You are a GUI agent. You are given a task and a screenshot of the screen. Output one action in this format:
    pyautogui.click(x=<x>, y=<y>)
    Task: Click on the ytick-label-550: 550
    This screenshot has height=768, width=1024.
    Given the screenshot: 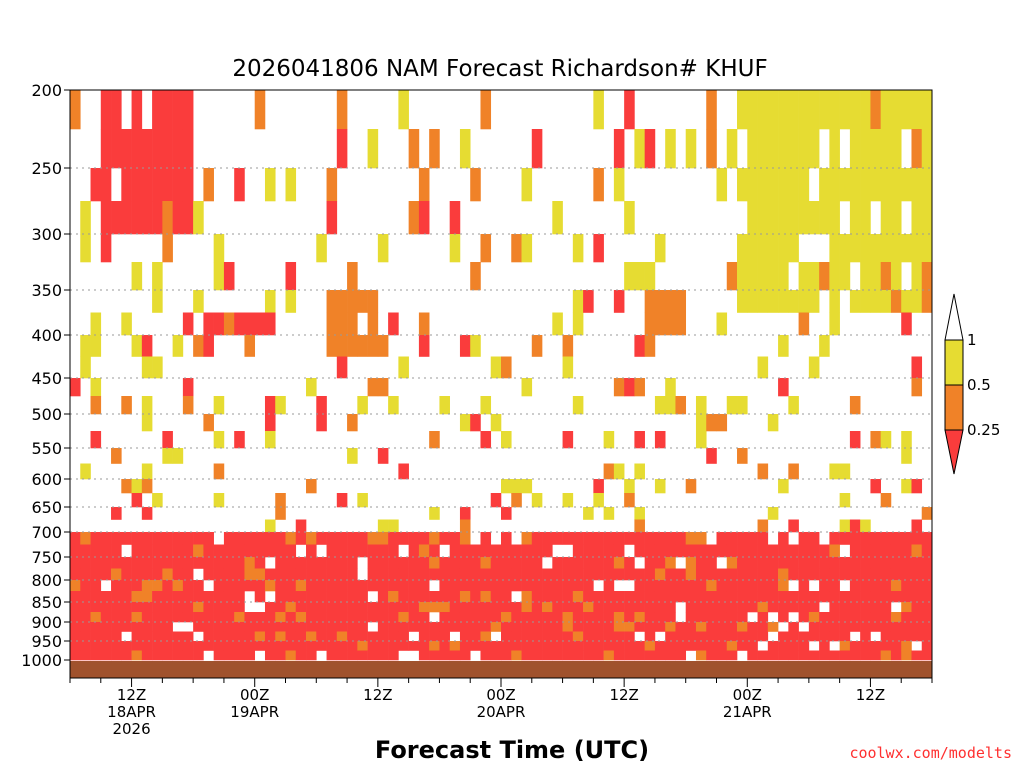 What is the action you would take?
    pyautogui.click(x=46, y=448)
    